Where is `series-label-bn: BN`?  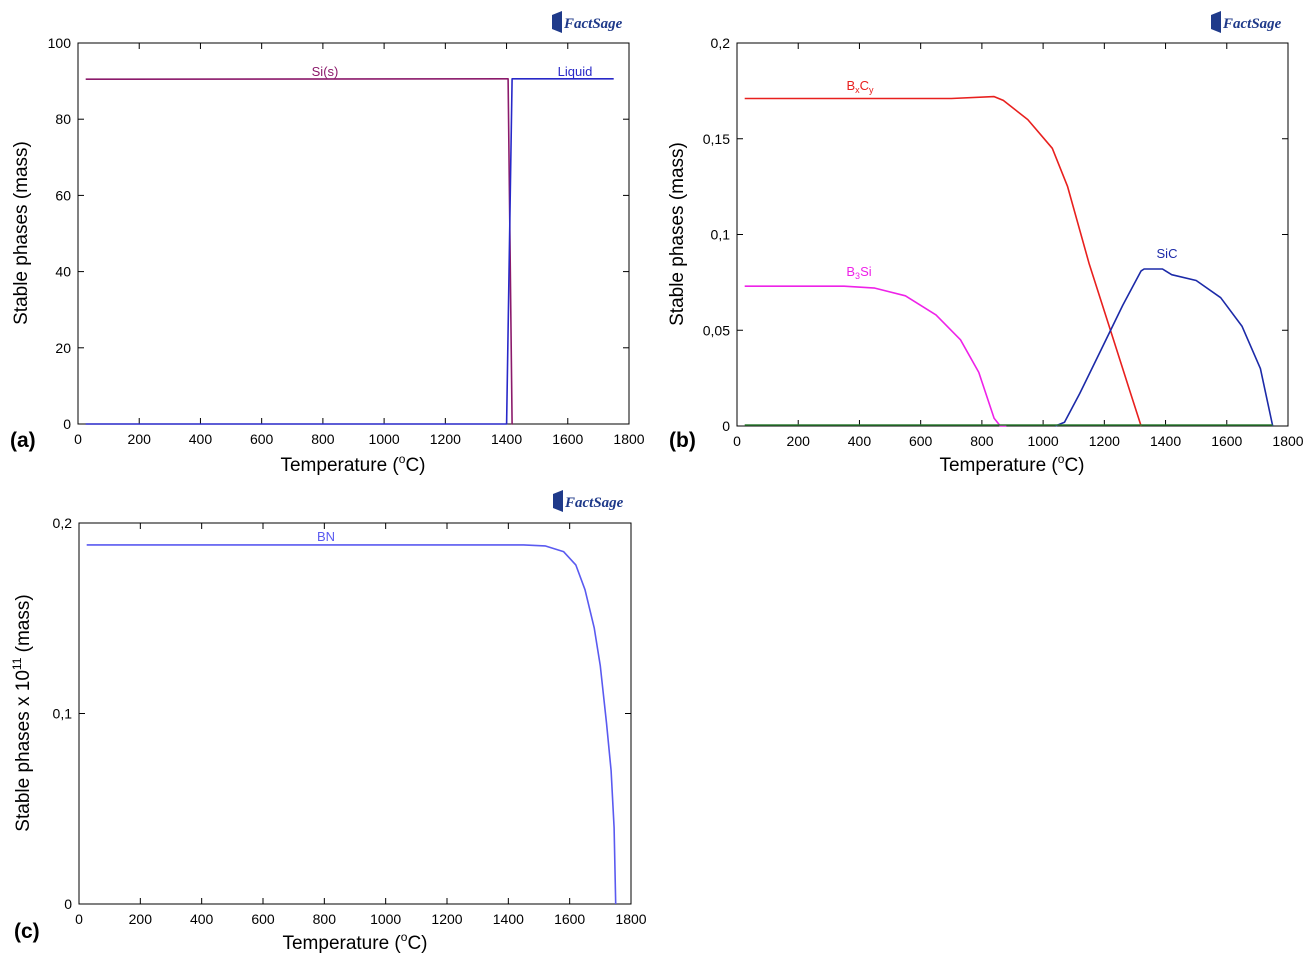 series-label-bn: BN is located at coordinates (326, 536).